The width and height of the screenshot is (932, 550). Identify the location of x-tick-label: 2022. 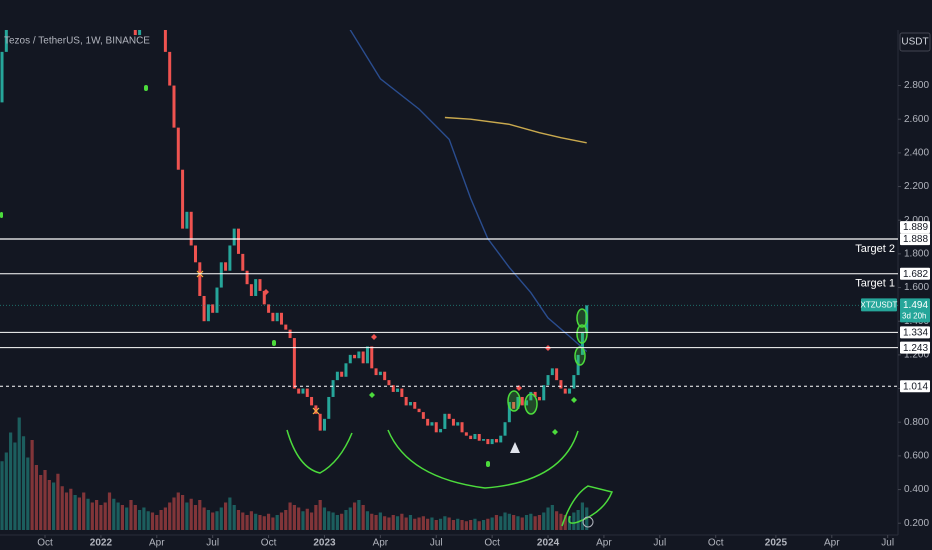
(101, 543).